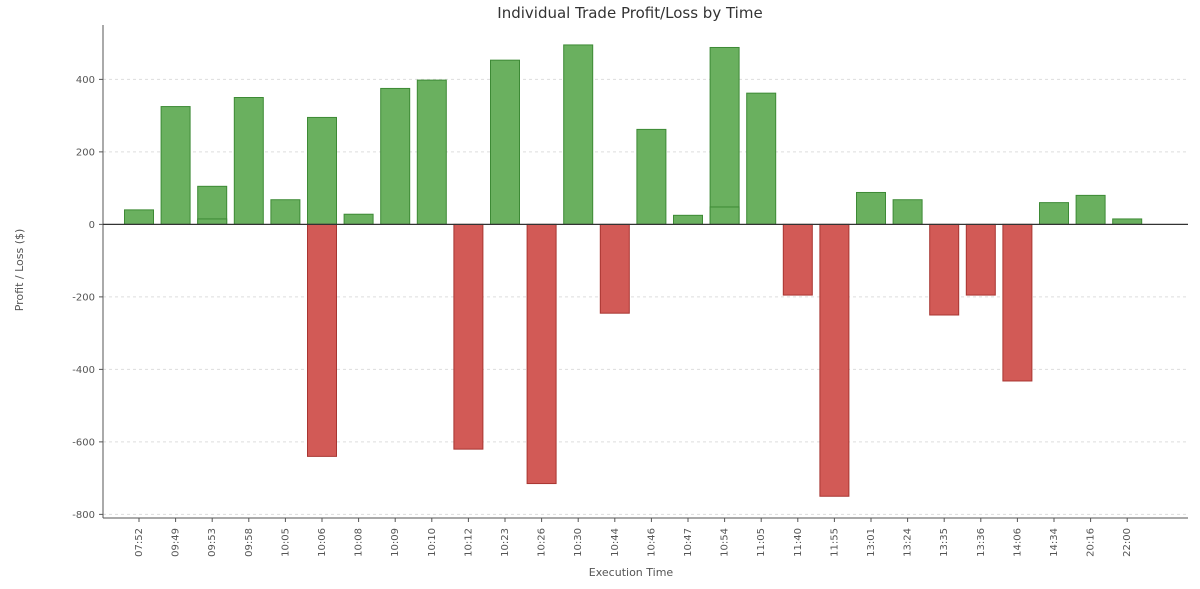 This screenshot has height=589, width=1200. I want to click on x-tick-label-27: 22:00, so click(1127, 542).